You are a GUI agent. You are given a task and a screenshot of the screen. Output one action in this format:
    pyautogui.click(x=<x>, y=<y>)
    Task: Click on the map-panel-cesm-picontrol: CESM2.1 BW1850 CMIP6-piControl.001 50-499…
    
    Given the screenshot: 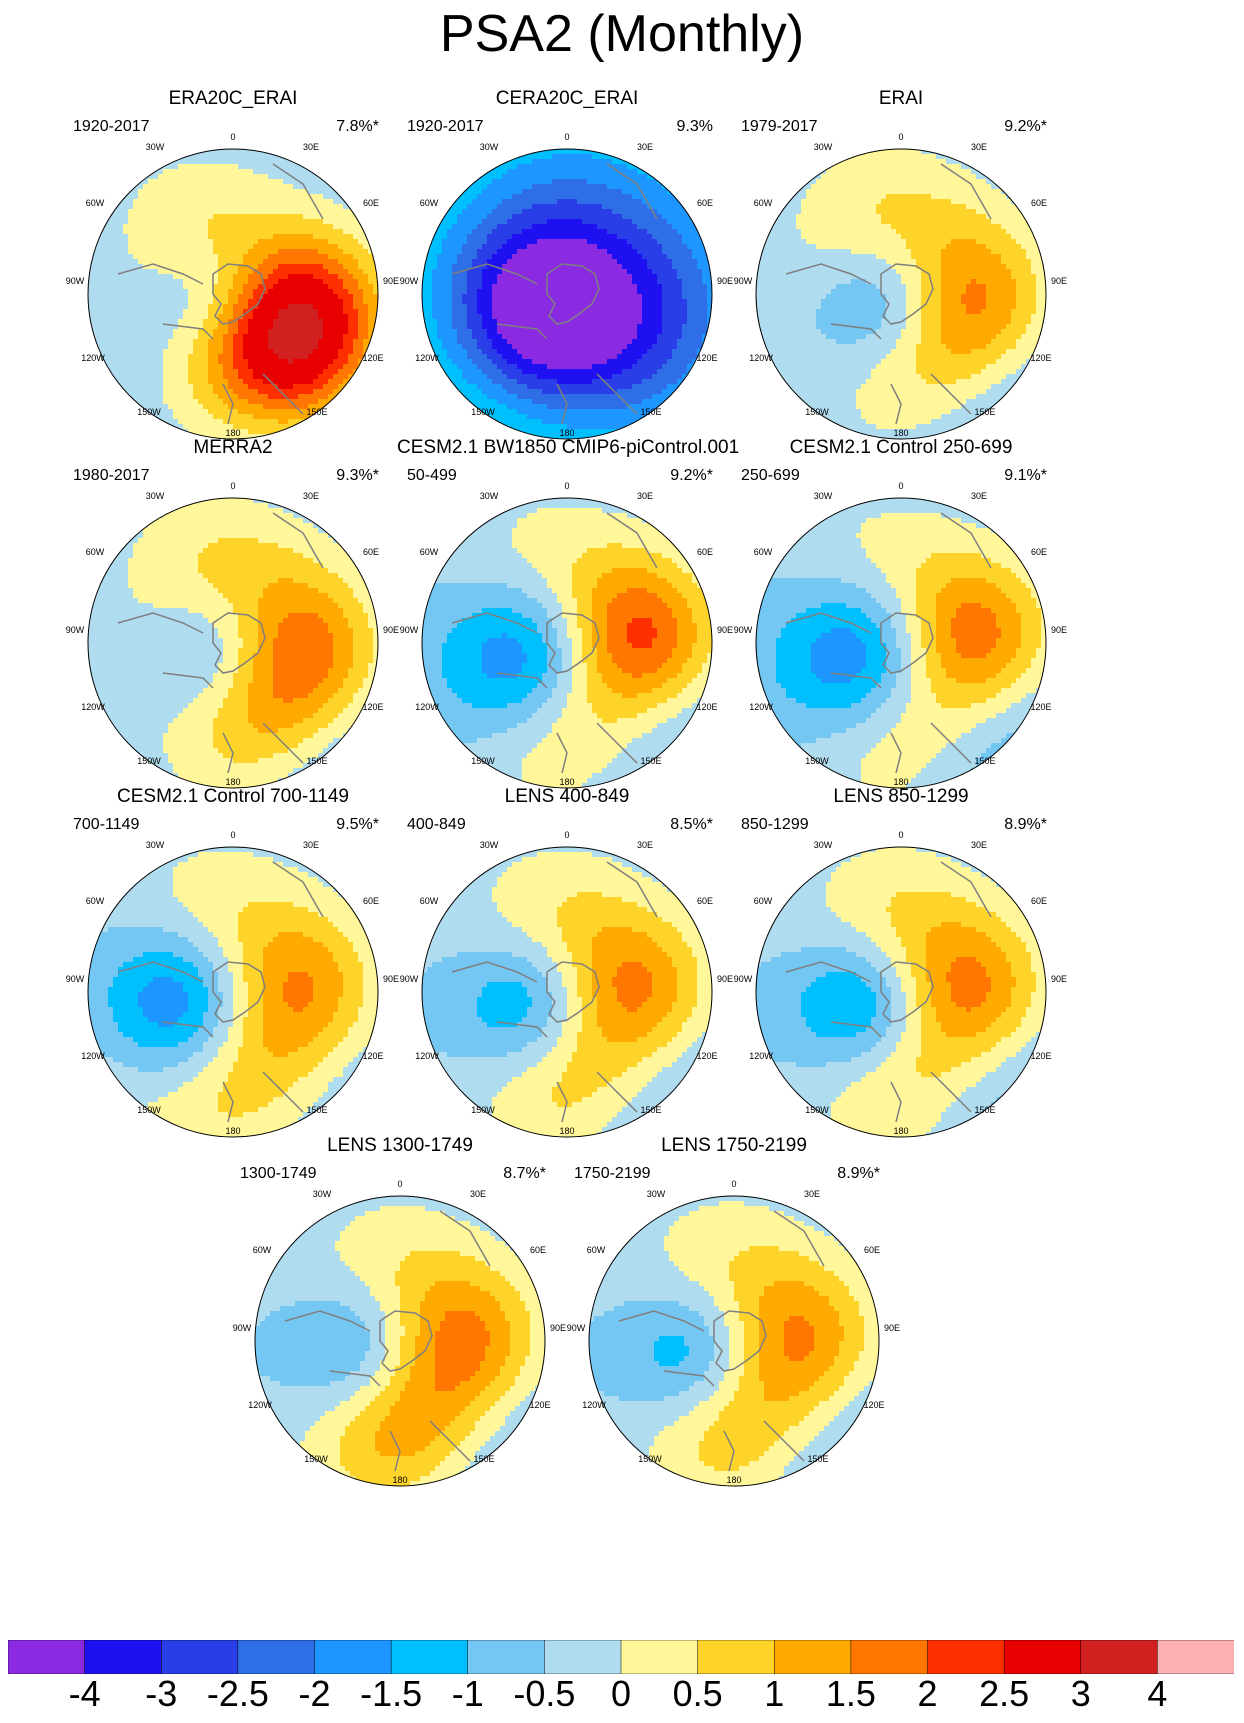 What is the action you would take?
    pyautogui.click(x=568, y=627)
    